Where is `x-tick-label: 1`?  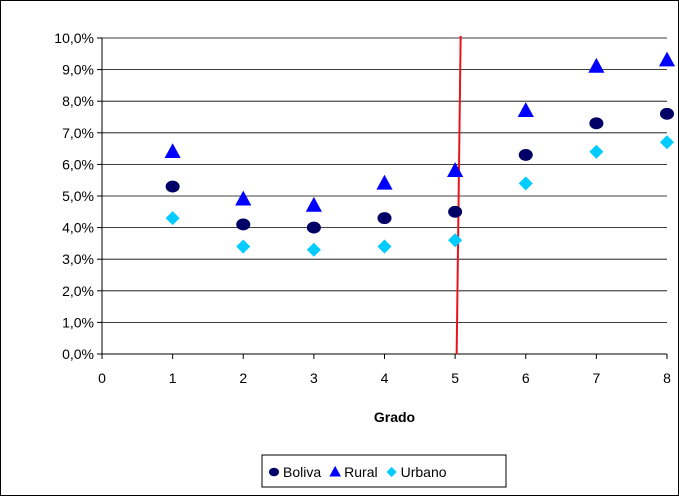
x-tick-label: 1 is located at coordinates (173, 378).